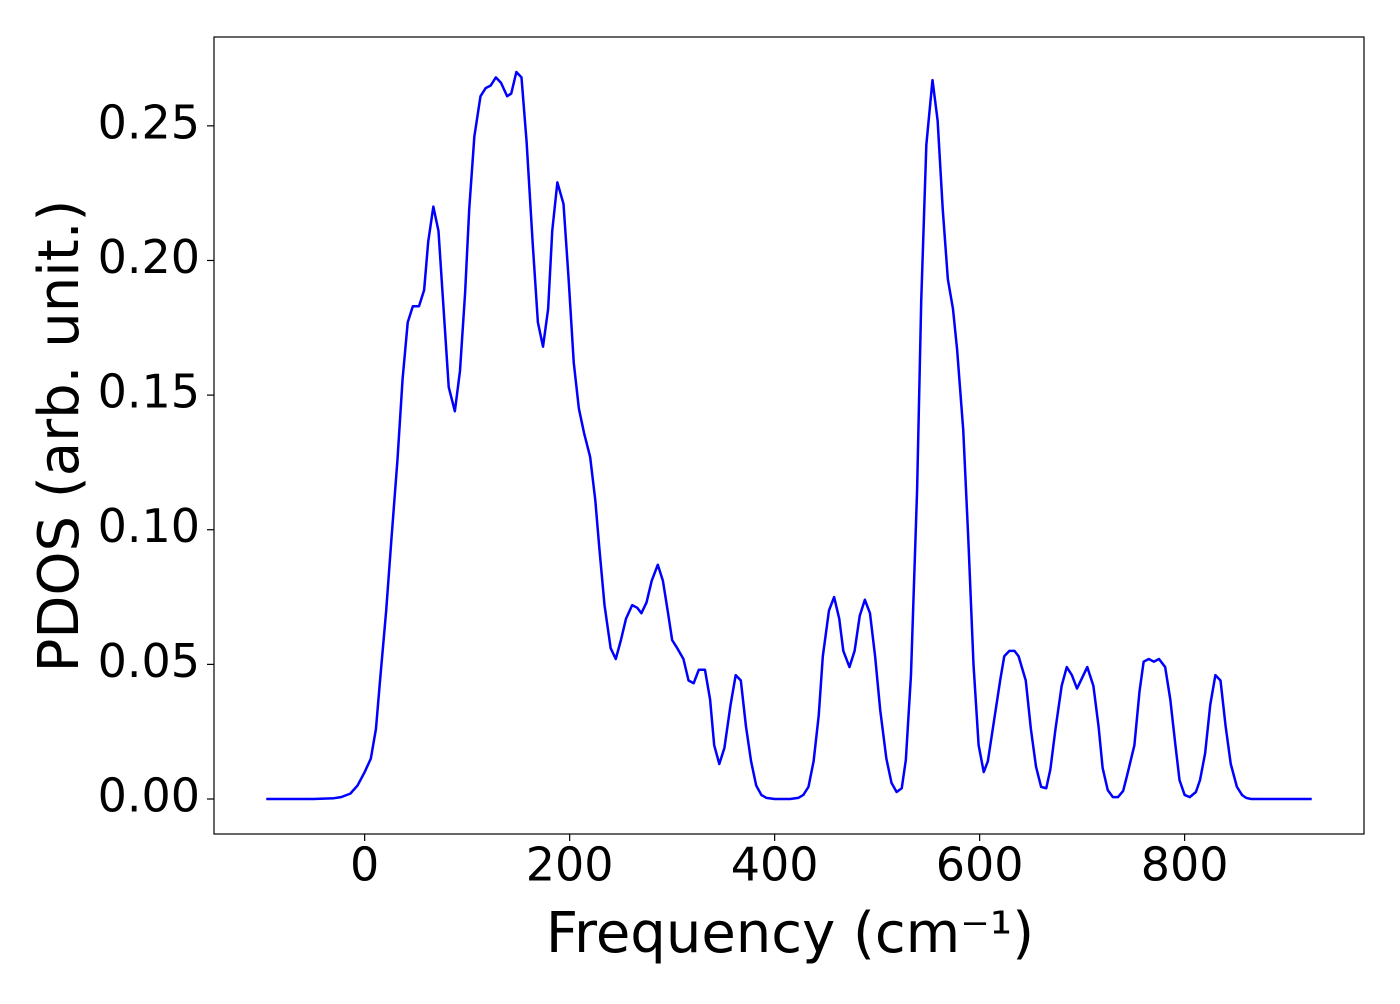 Image resolution: width=1400 pixels, height=1004 pixels. Describe the element at coordinates (149, 526) in the screenshot. I see `y-tick-label: 0.10` at that location.